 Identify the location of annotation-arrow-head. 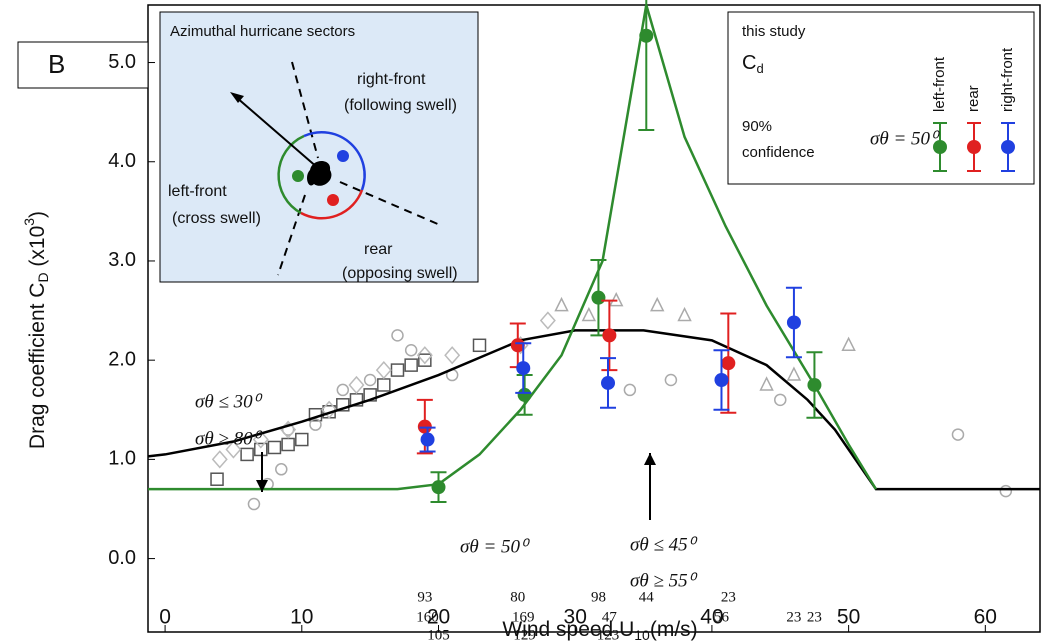
(650, 459).